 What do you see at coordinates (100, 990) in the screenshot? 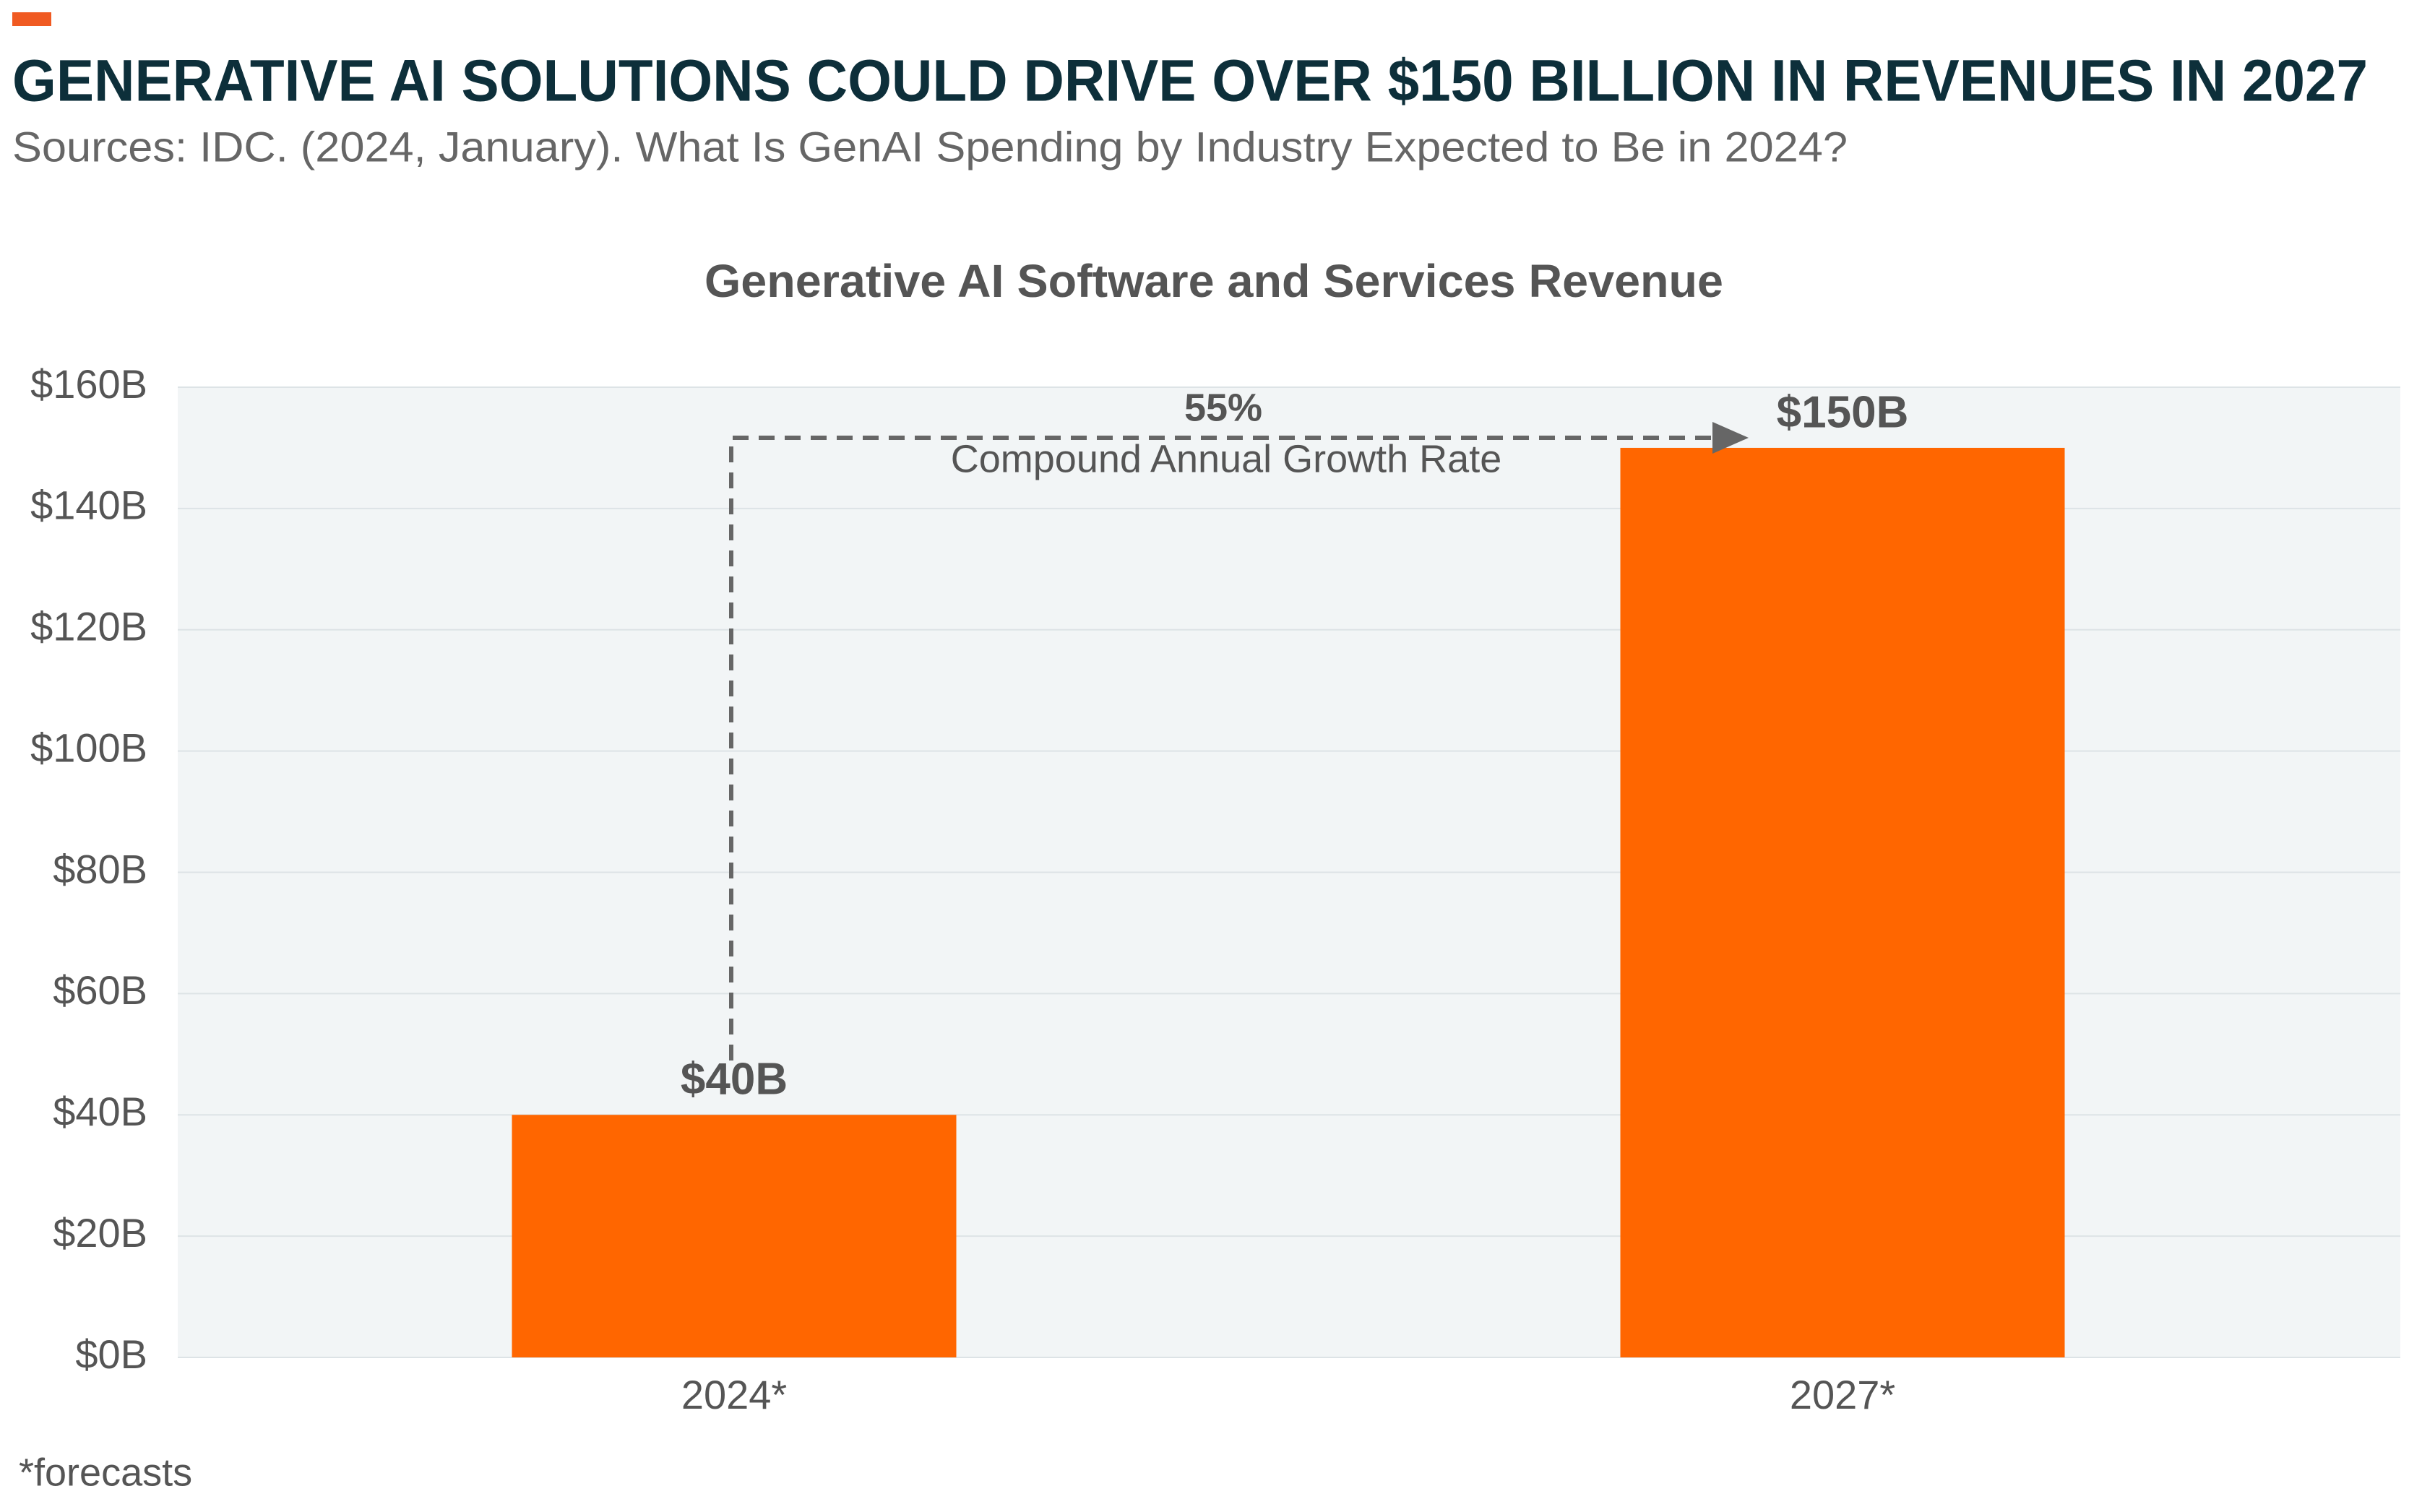
I see `y-tick-label: $60B` at bounding box center [100, 990].